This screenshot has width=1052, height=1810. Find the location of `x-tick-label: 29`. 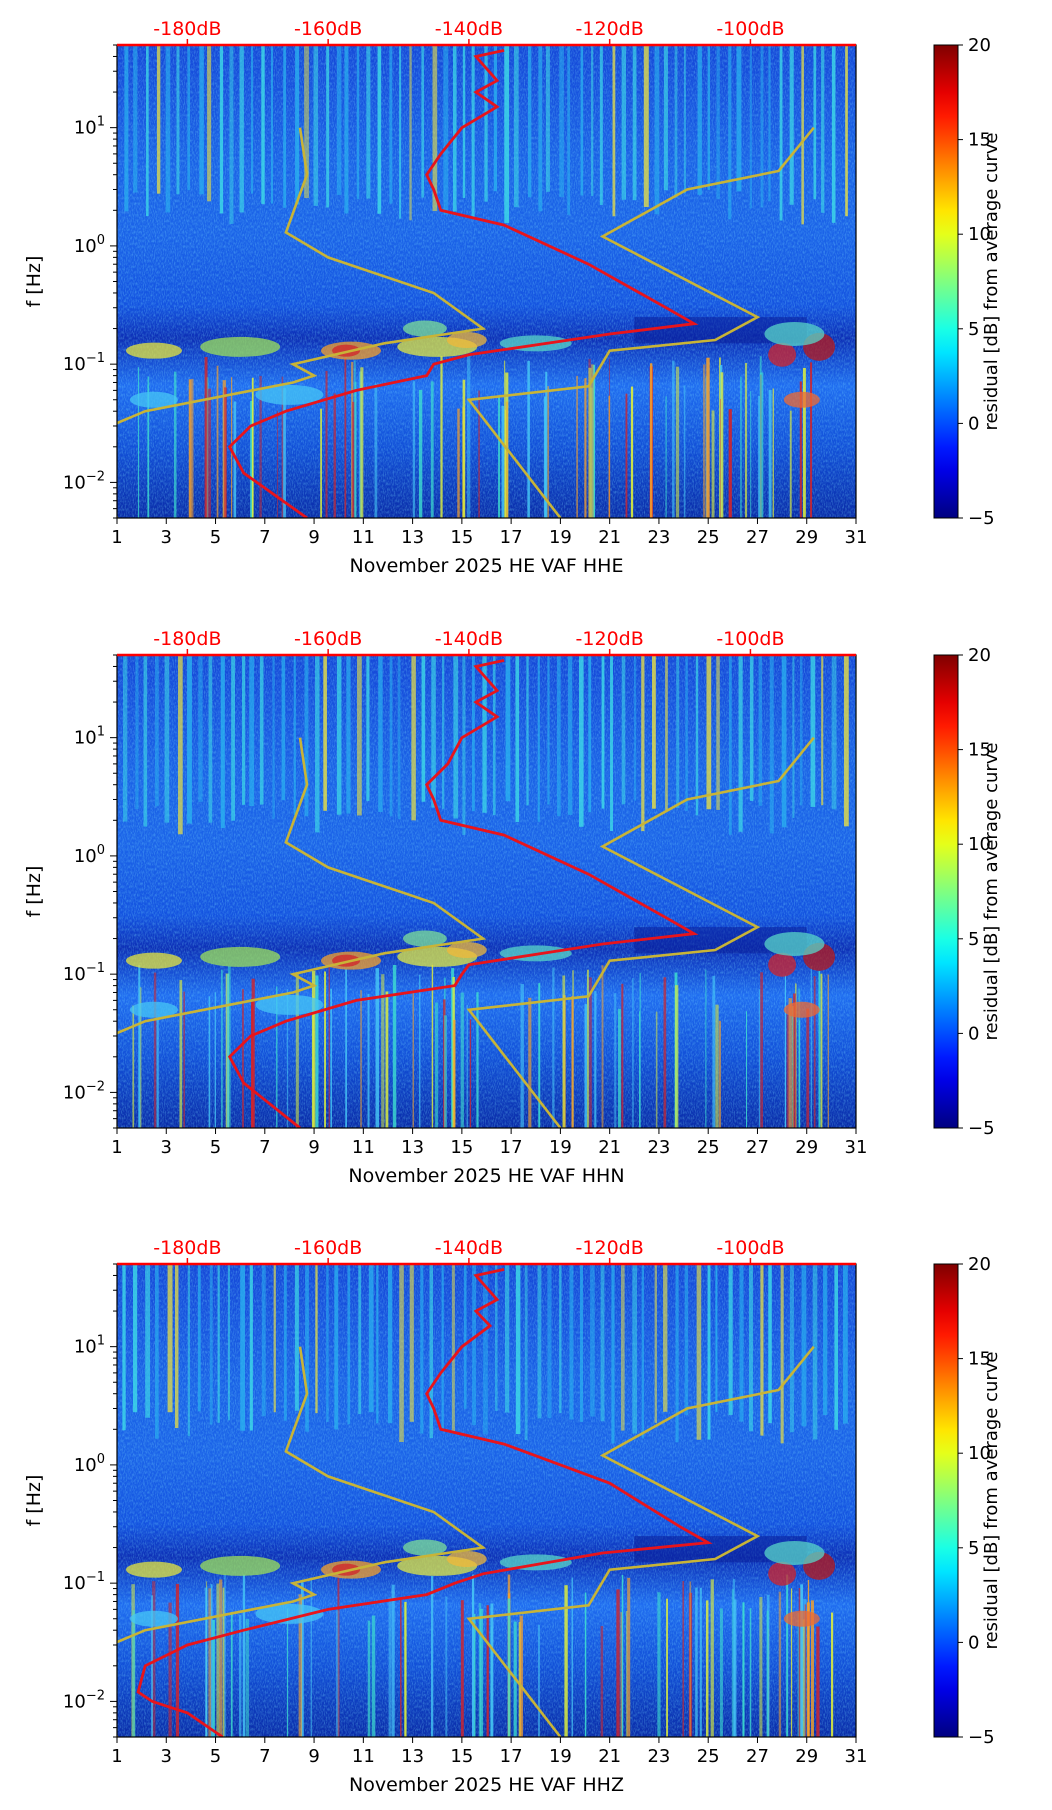

x-tick-label: 29 is located at coordinates (806, 537).